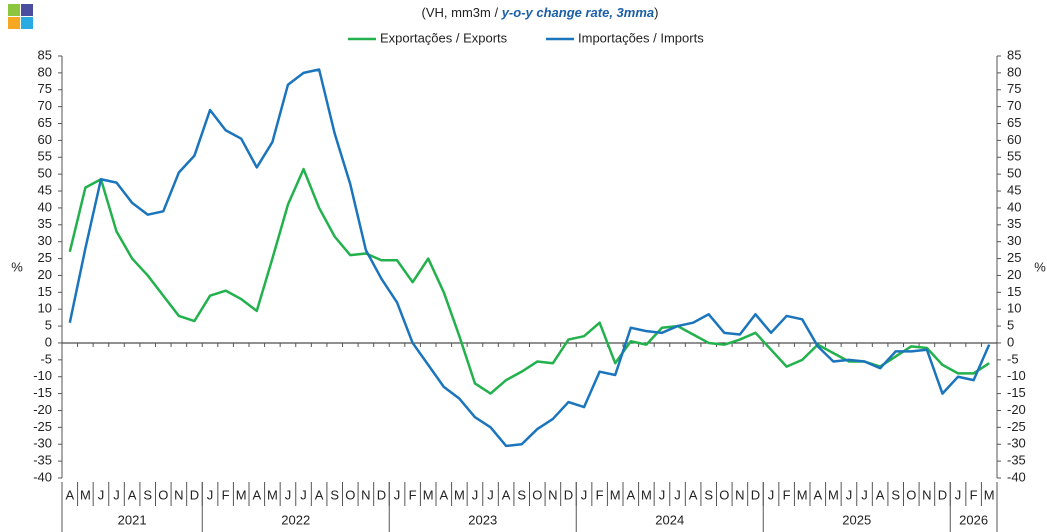  Describe the element at coordinates (1014, 173) in the screenshot. I see `y2-tick-label: 50` at that location.